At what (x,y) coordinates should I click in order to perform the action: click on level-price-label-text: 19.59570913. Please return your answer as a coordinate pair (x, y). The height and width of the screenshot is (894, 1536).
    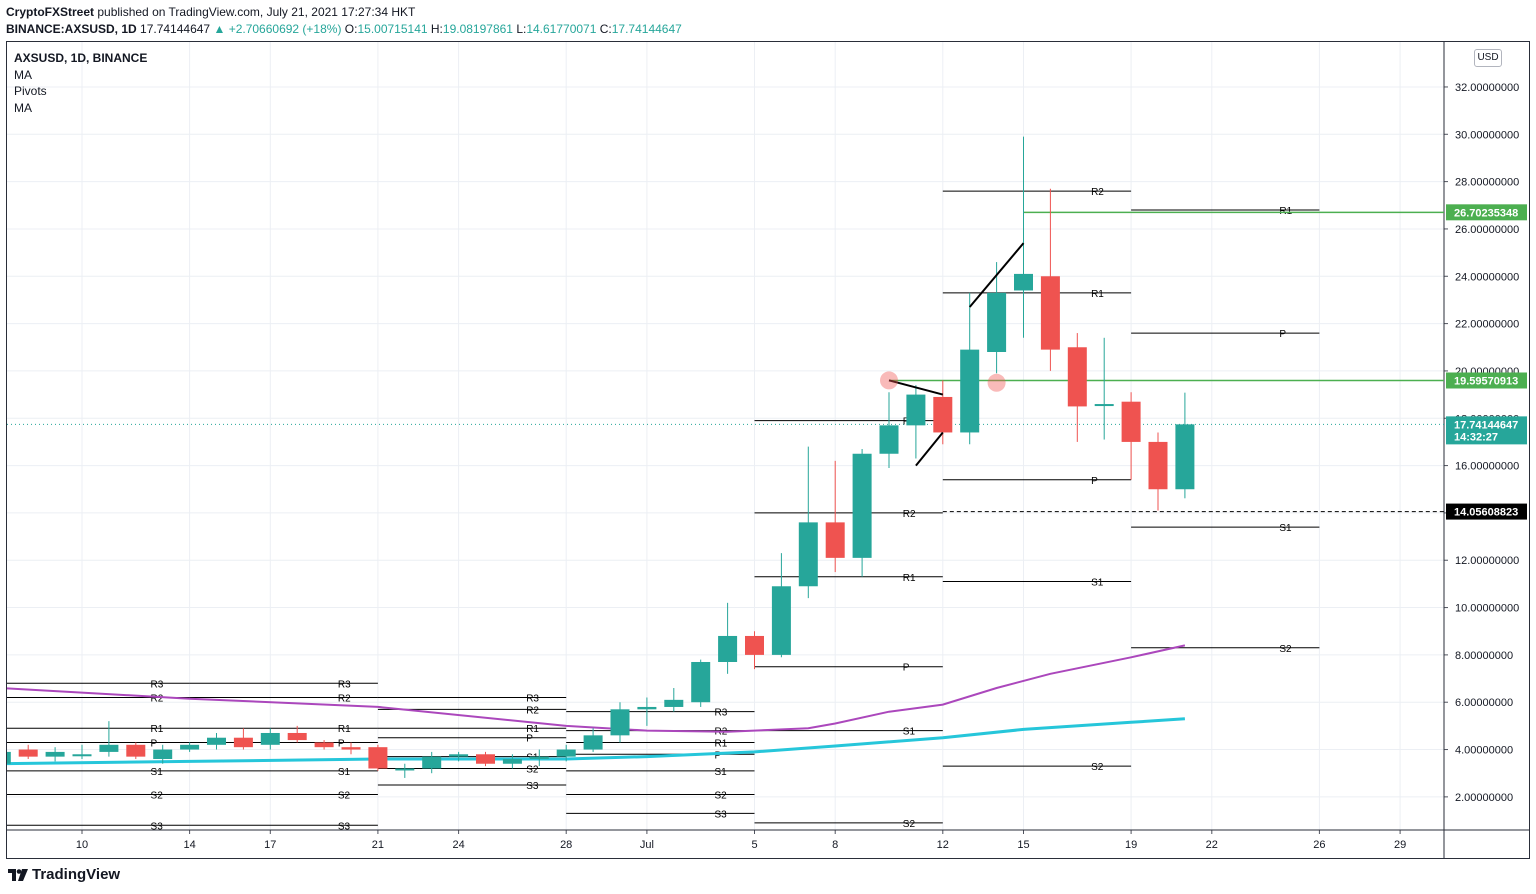
    Looking at the image, I should click on (1486, 381).